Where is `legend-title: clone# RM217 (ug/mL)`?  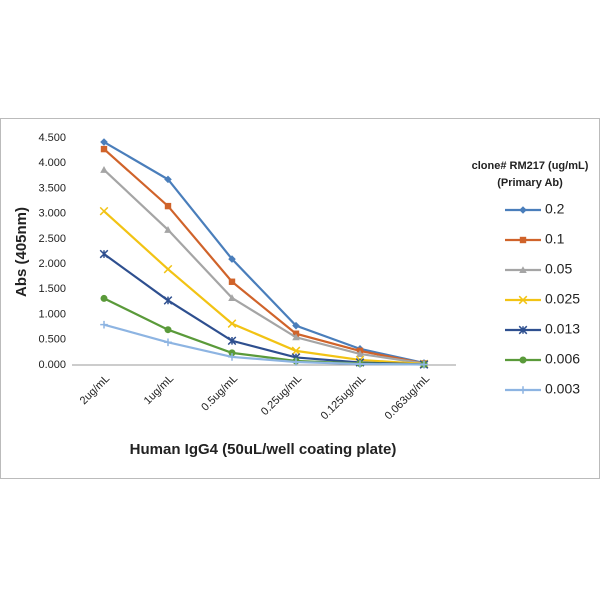
legend-title: clone# RM217 (ug/mL) is located at coordinates (530, 166).